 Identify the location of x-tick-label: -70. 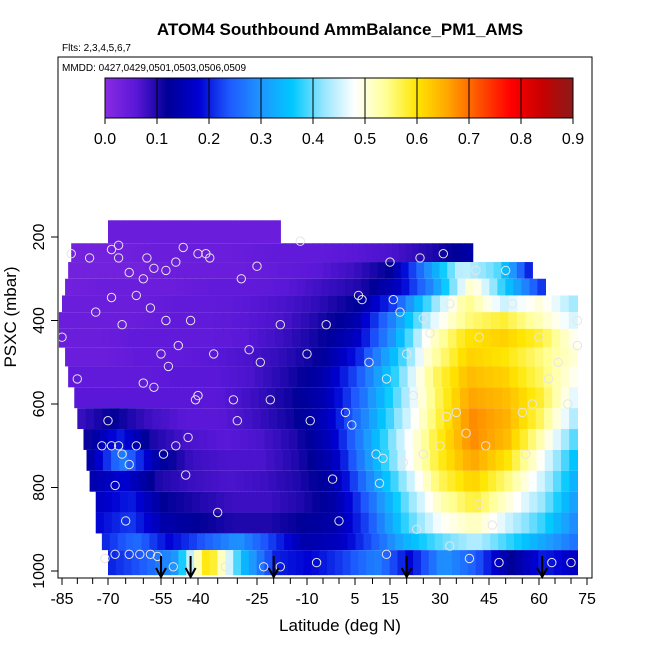
(107, 599).